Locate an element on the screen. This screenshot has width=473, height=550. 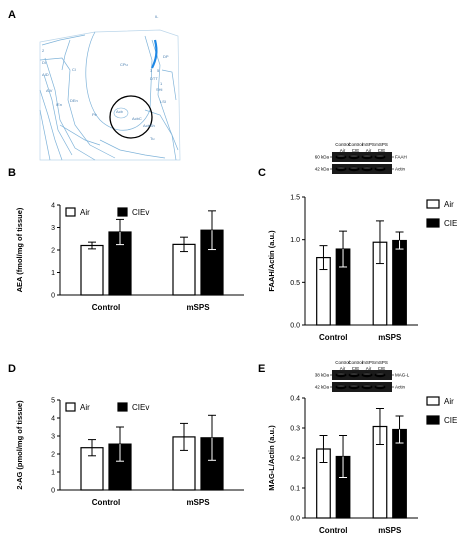
atlas-label: AcbC is located at coordinates (137, 118).